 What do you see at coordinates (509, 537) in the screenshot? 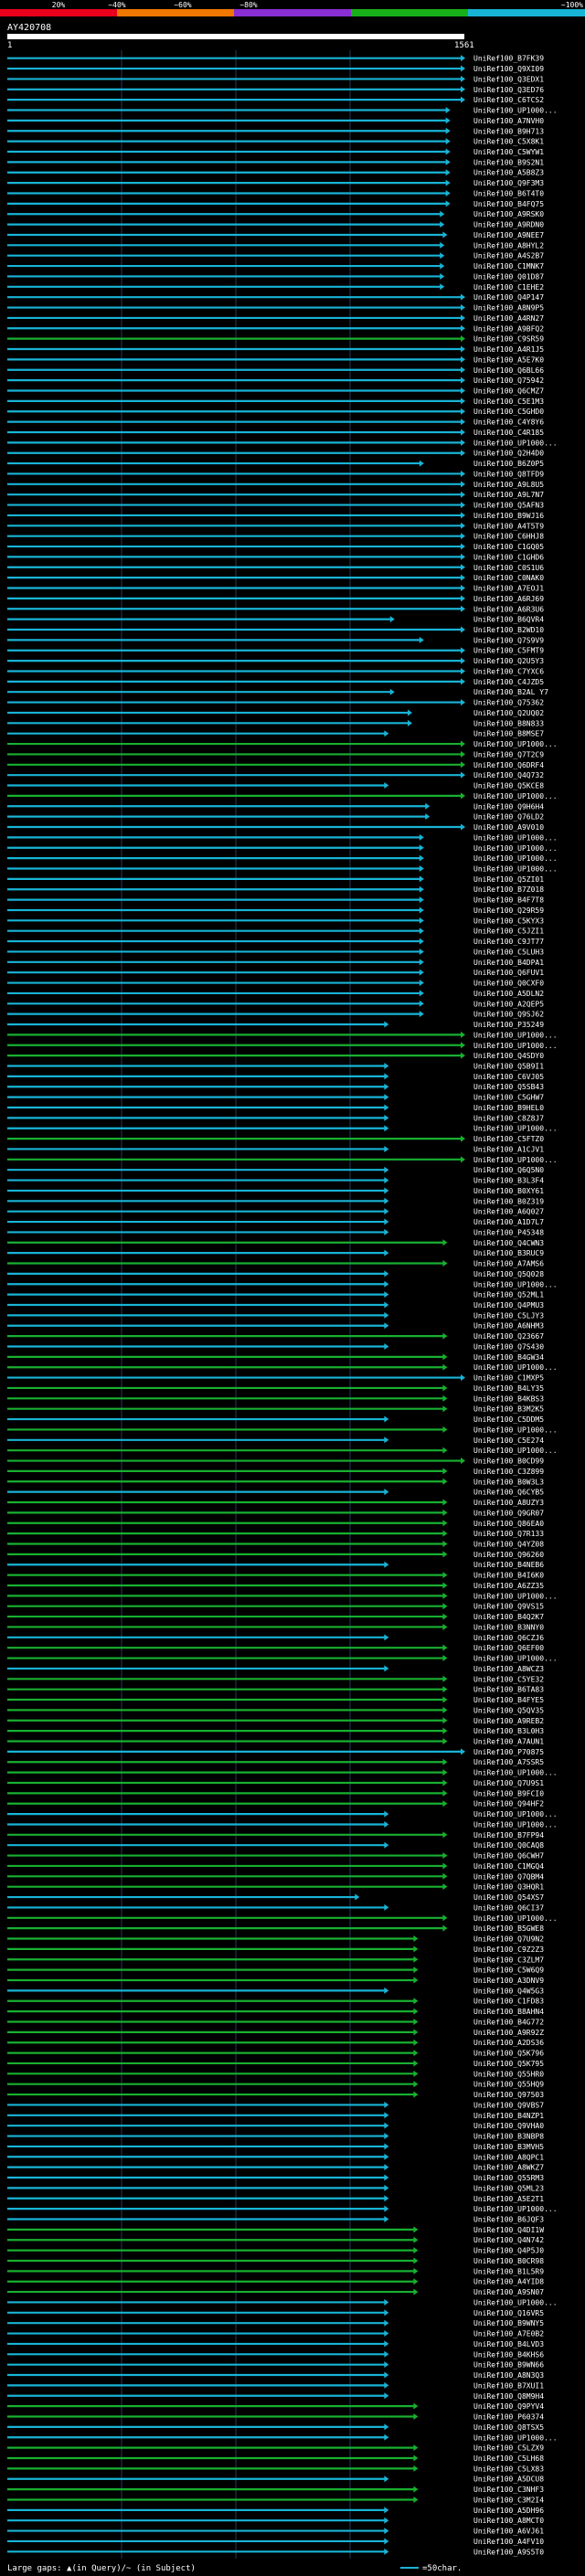
I see `hit-label: UniRef100_C6HHJ8` at bounding box center [509, 537].